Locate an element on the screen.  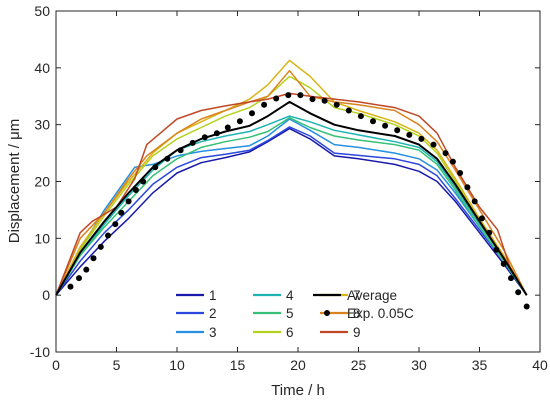
legend: 1 2 3 4 5 6 7 8 9 Average Exp. 0.05C is located at coordinates (295, 314).